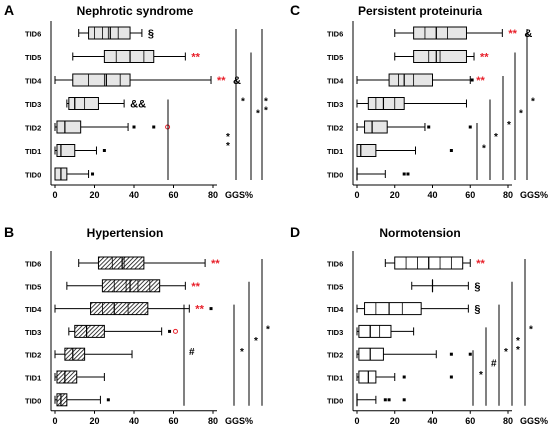 This screenshot has height=430, width=550. Describe the element at coordinates (138, 105) in the screenshot. I see `significance-mark: &&` at that location.